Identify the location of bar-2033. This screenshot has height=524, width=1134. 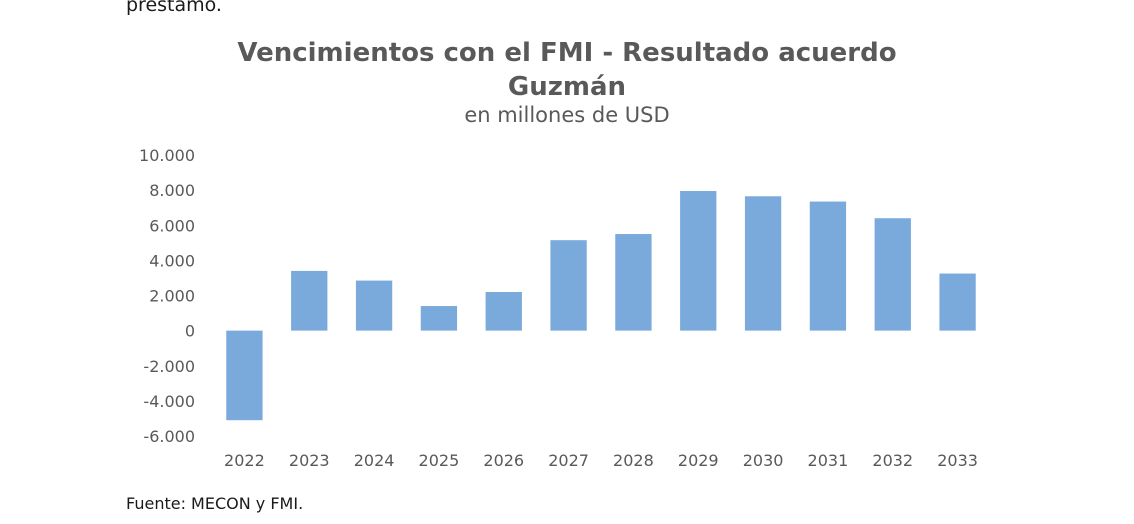
(957, 302).